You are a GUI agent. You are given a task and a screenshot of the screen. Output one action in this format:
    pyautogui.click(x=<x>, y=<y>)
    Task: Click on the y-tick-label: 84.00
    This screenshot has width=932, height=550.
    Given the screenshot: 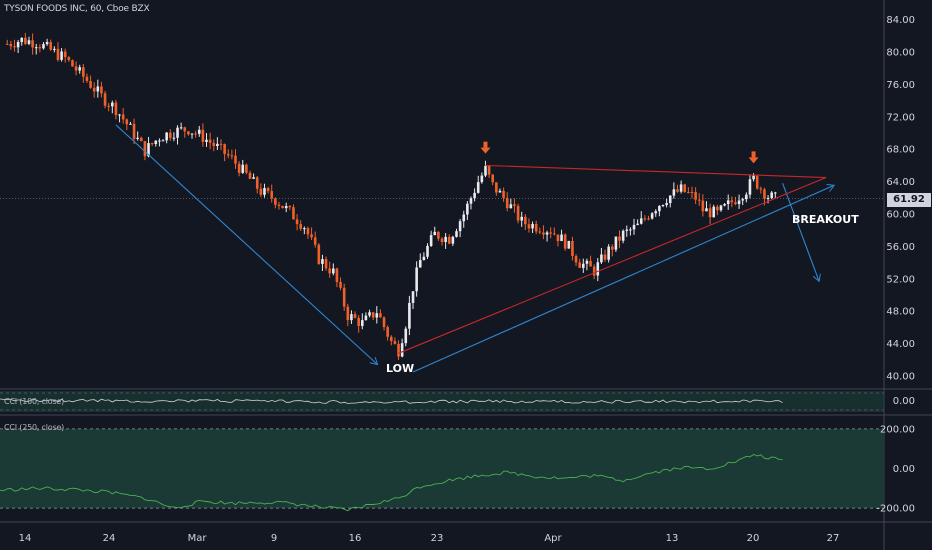 What is the action you would take?
    pyautogui.click(x=900, y=20)
    